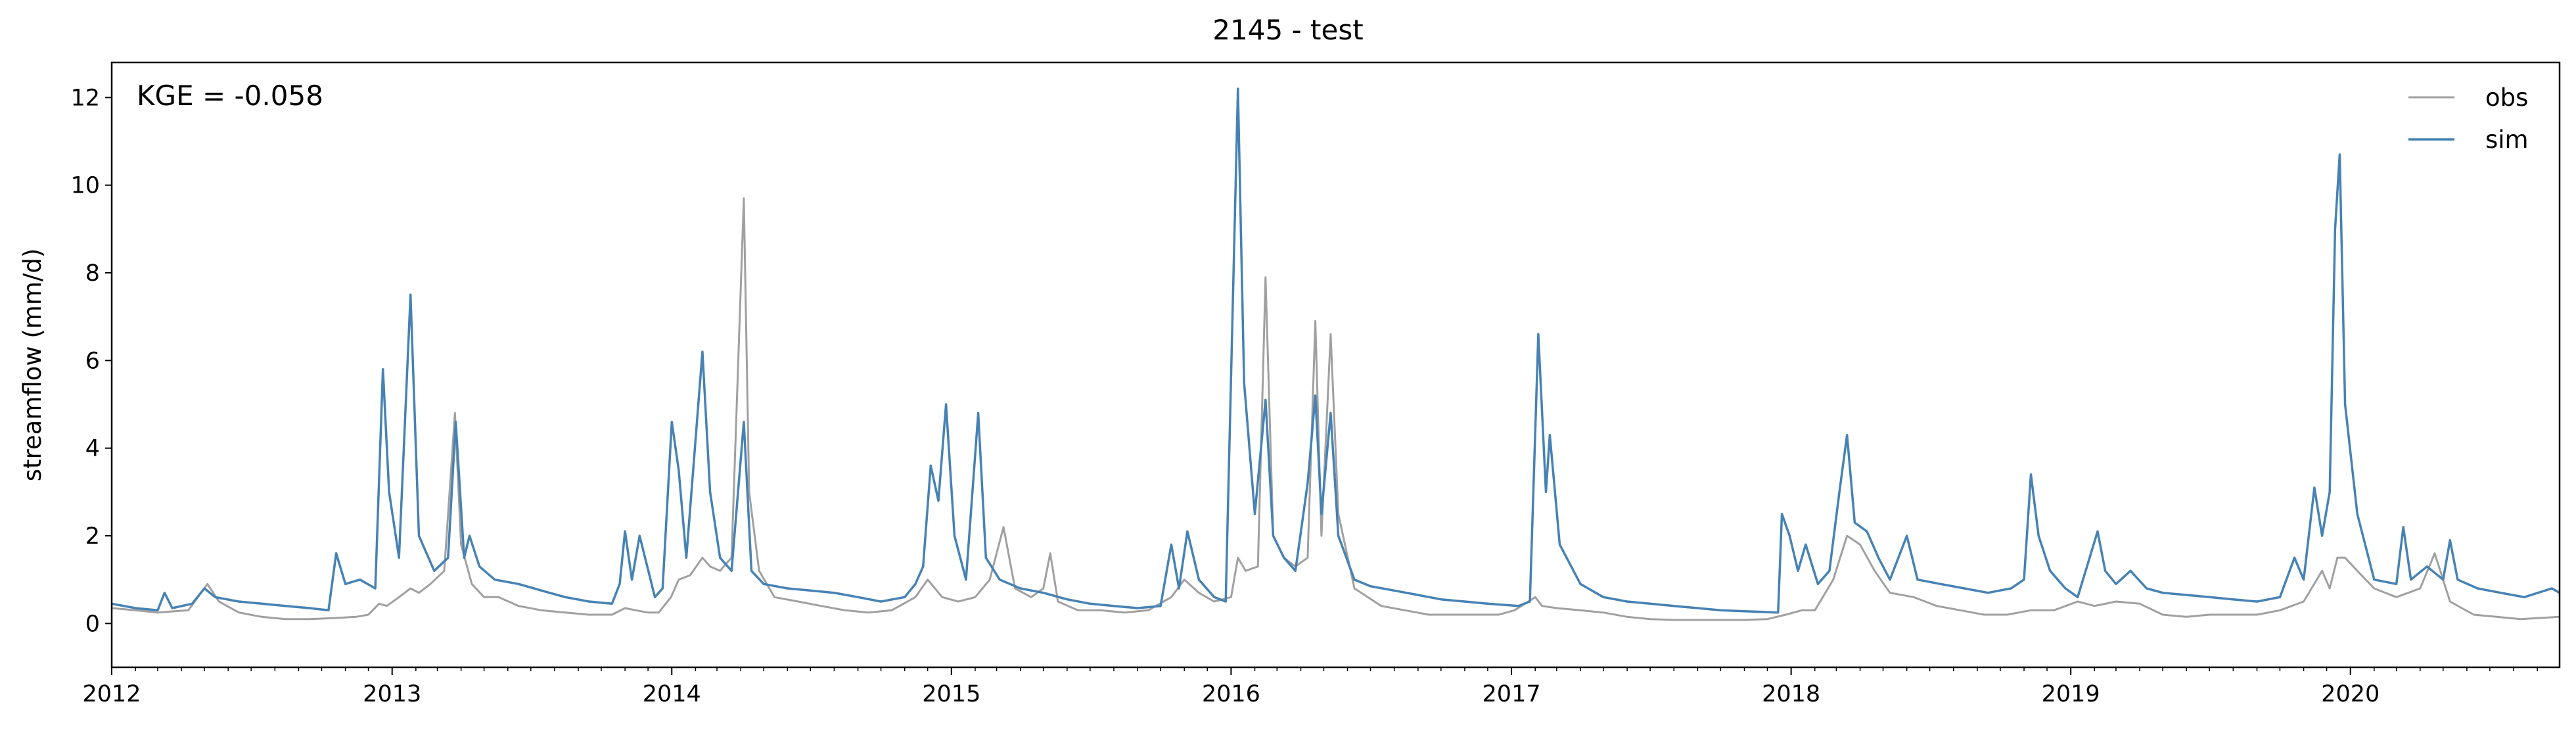 The width and height of the screenshot is (2576, 735). I want to click on y-axis-label: streamflow (mm/d), so click(32, 365).